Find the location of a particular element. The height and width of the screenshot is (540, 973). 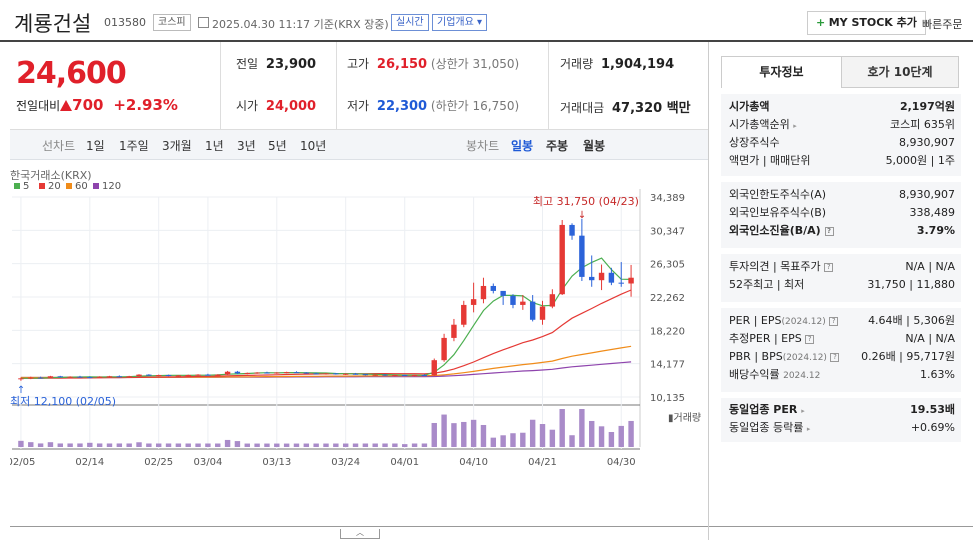

info-row: 시가총액 2,197억원 is located at coordinates (842, 106).